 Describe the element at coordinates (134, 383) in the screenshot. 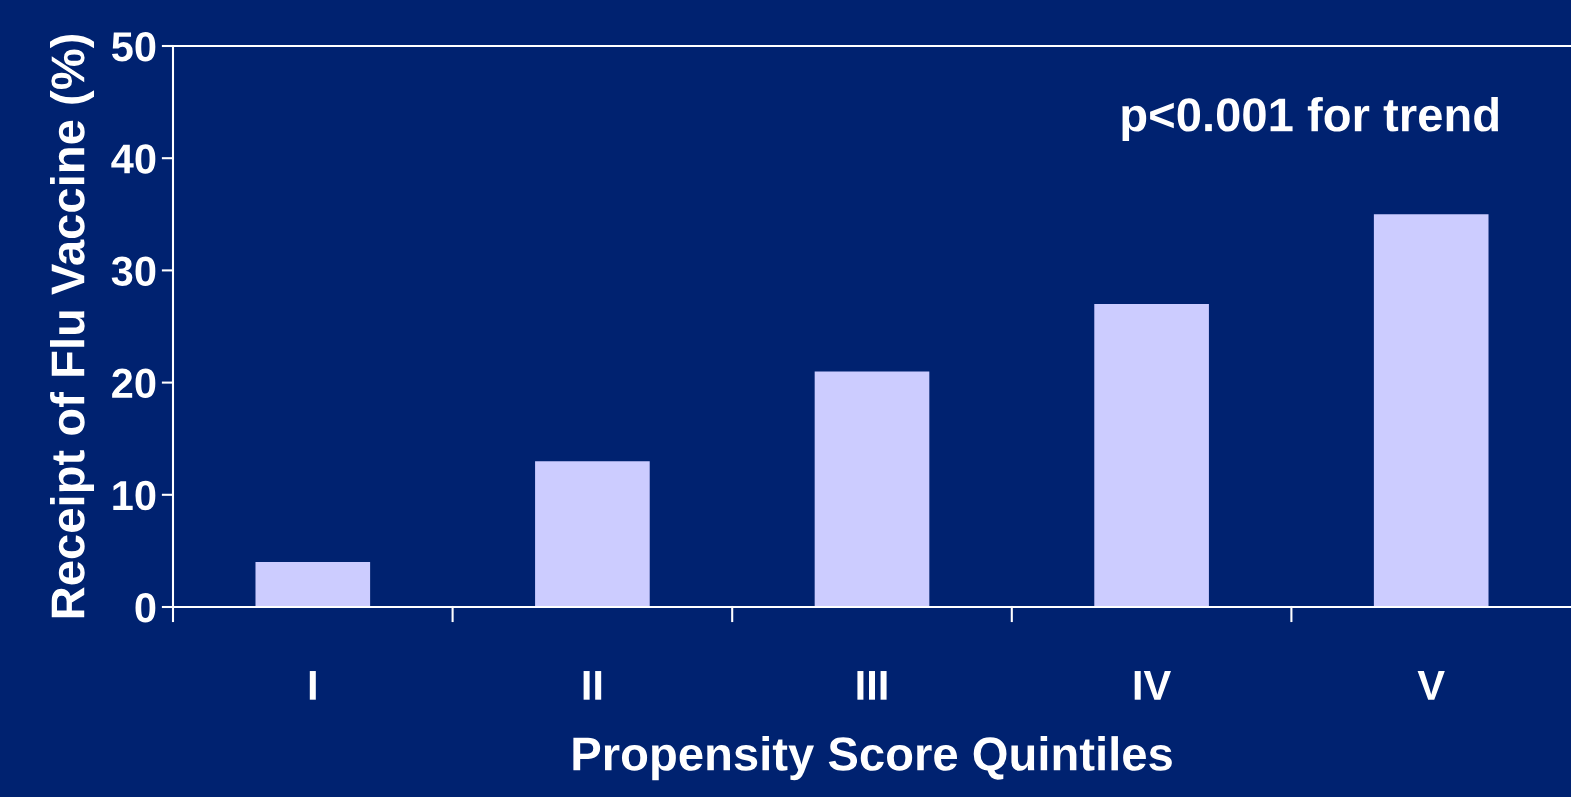

I see `y-tick-label: 20` at that location.